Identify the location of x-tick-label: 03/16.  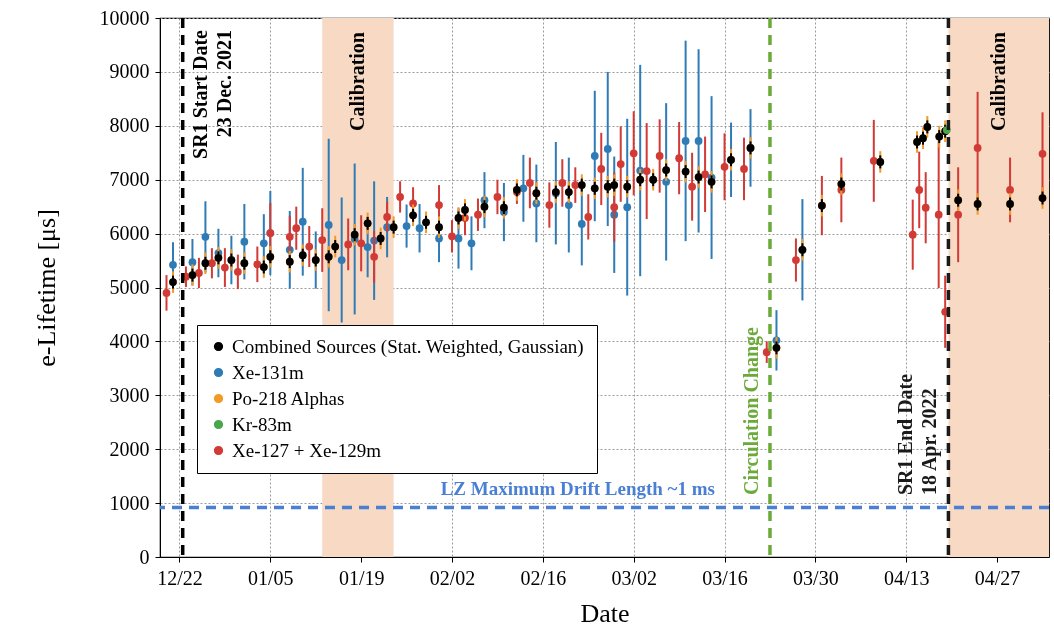
(725, 577).